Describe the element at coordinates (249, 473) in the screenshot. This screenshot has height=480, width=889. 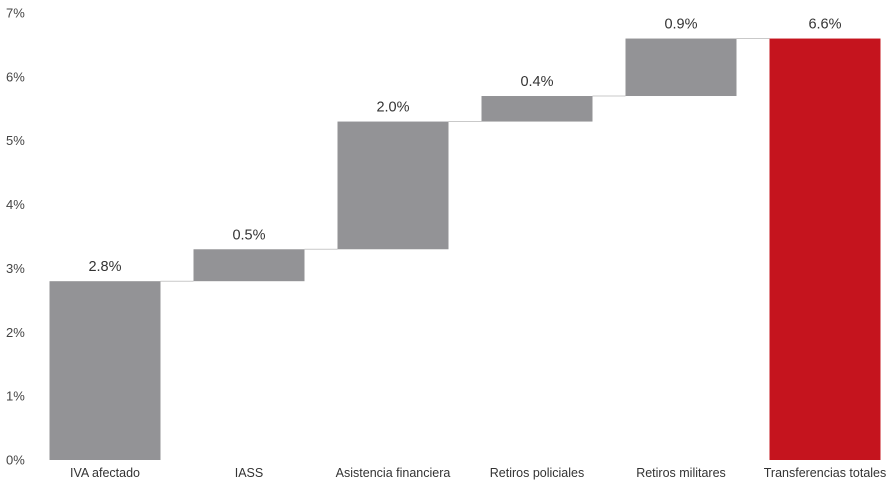
I see `x-category-label: IASS` at that location.